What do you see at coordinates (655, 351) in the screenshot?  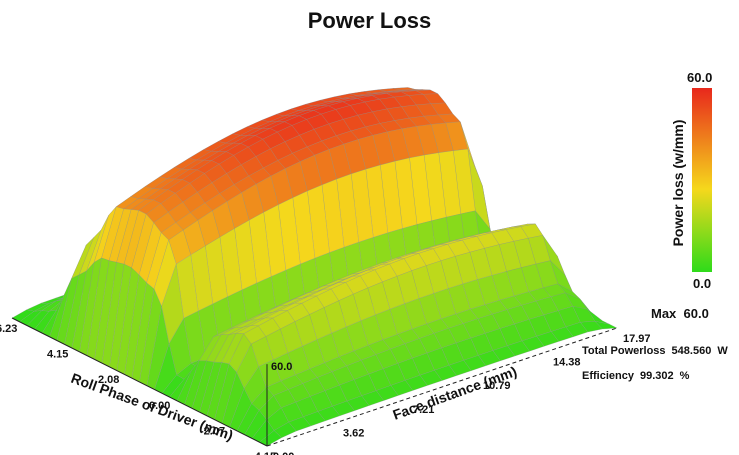 I see `total-powerloss: Total Powerloss 548.560 W` at bounding box center [655, 351].